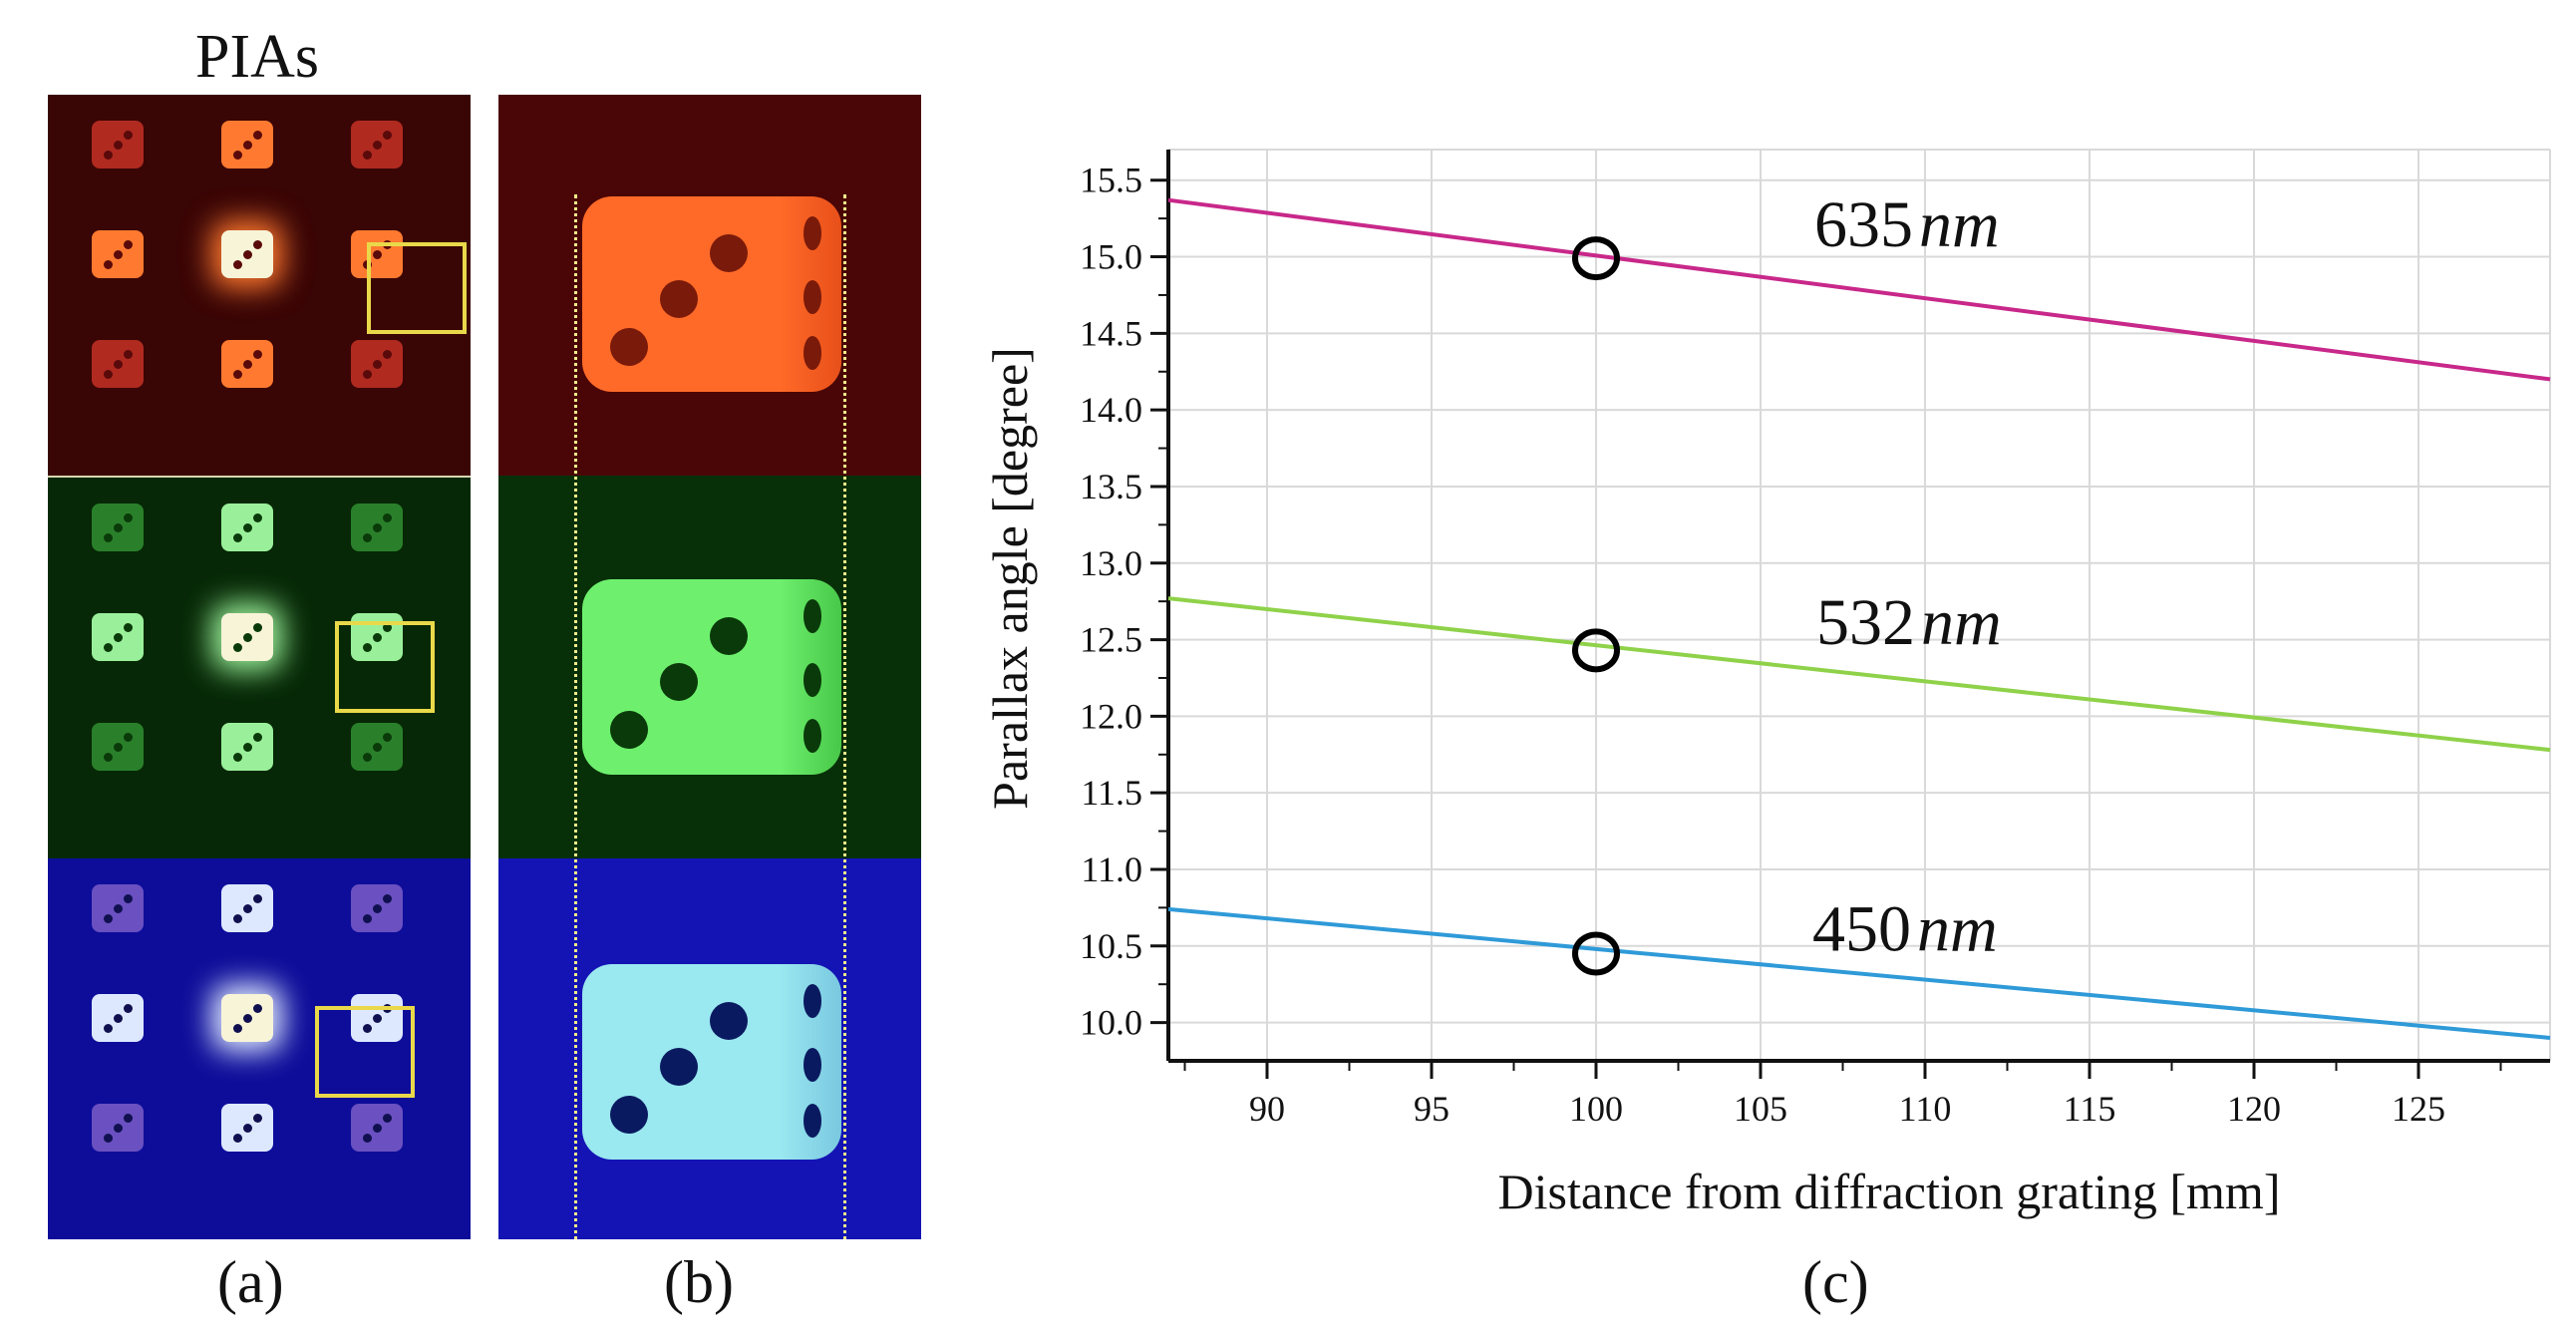 Image resolution: width=2576 pixels, height=1343 pixels. What do you see at coordinates (1267, 1109) in the screenshot?
I see `x-tick-label: 90` at bounding box center [1267, 1109].